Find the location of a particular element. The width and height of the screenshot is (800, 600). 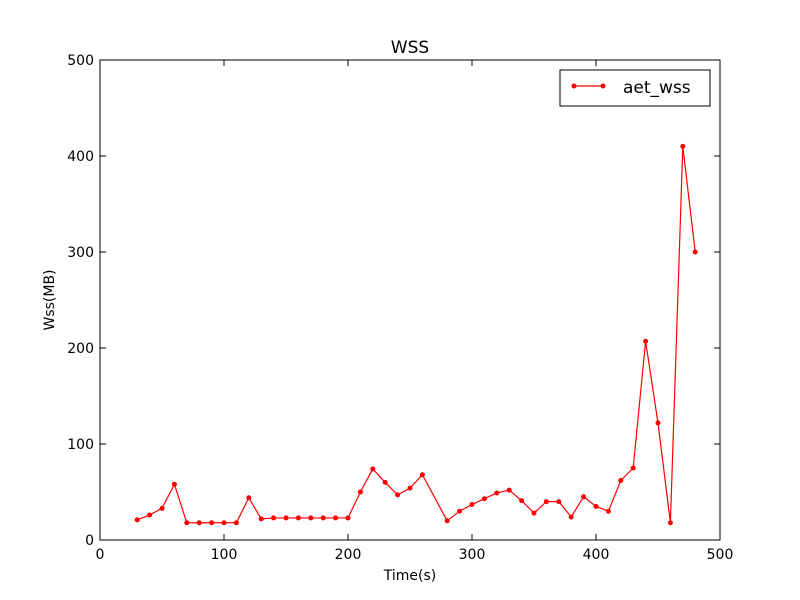

x-tick-label-4: 400 is located at coordinates (596, 555).